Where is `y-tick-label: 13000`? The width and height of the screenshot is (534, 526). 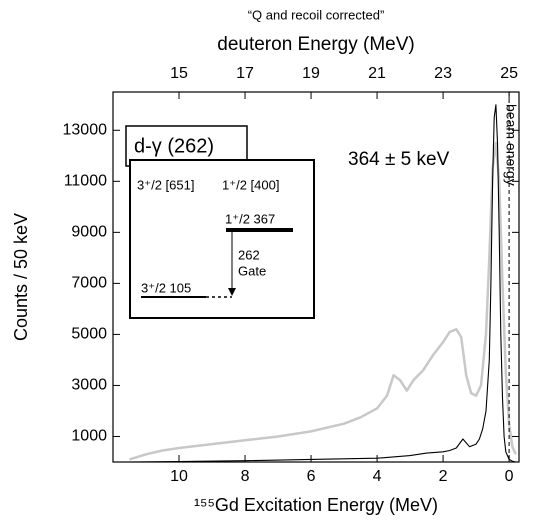
y-tick-label: 13000 is located at coordinates (85, 129).